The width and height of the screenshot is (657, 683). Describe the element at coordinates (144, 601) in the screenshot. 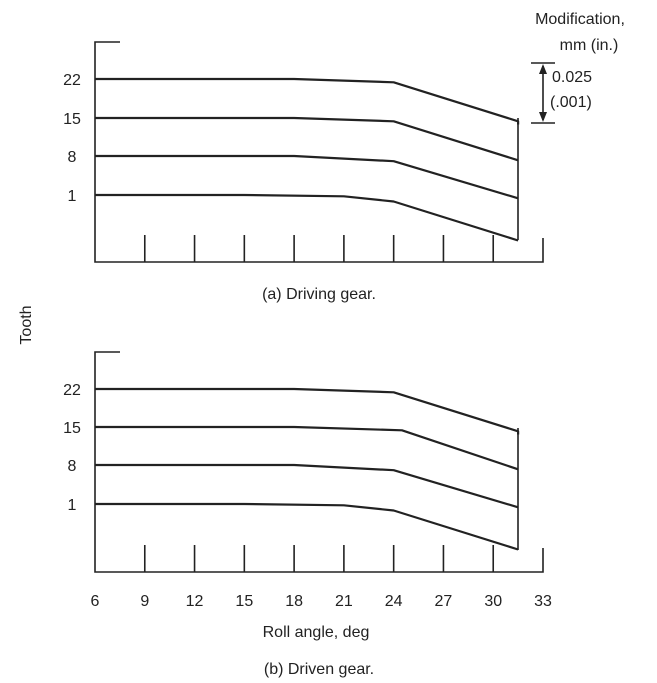

I see `x-tick-label: 9` at that location.